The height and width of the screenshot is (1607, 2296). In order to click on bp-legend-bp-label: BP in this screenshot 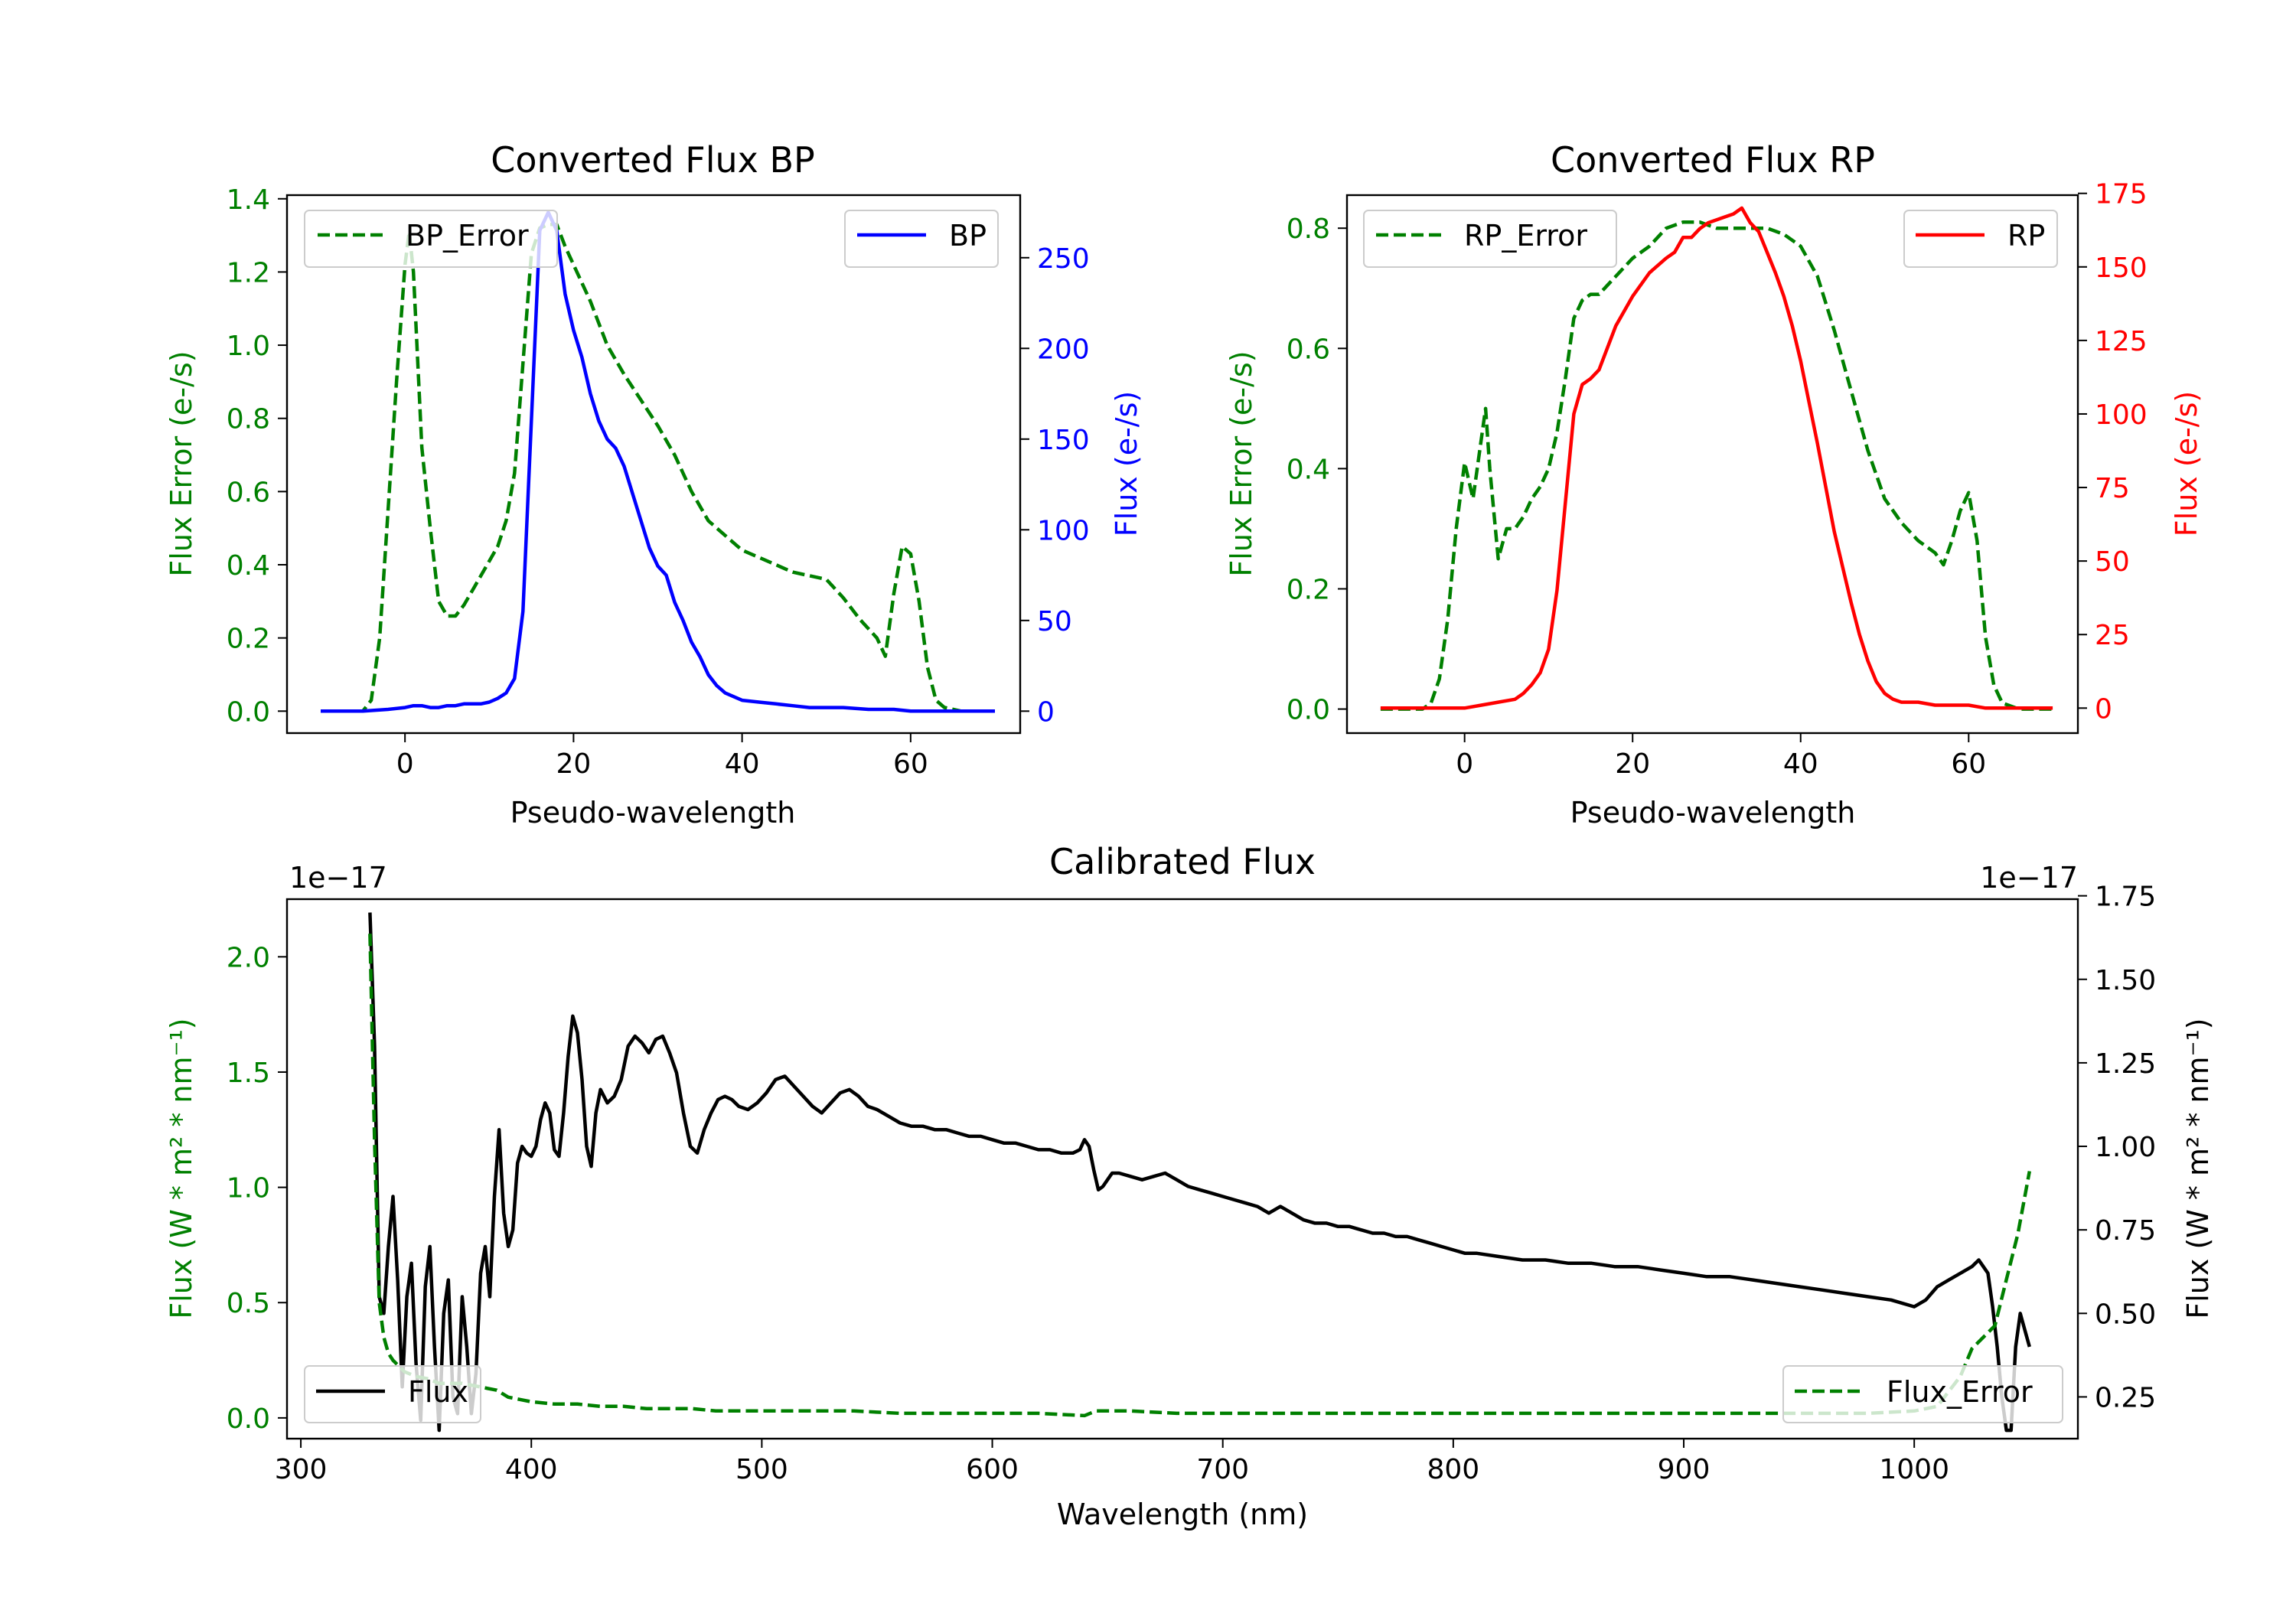, I will do `click(968, 236)`.